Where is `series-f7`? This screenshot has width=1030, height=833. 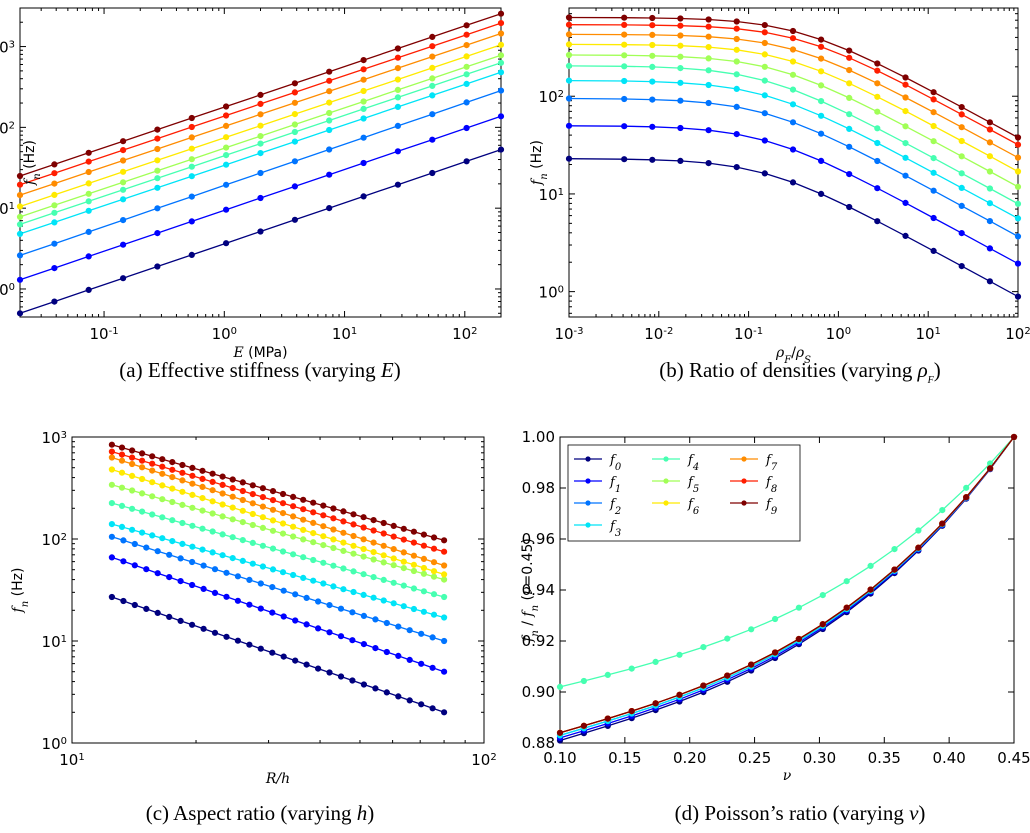
series-f7 is located at coordinates (793, 96).